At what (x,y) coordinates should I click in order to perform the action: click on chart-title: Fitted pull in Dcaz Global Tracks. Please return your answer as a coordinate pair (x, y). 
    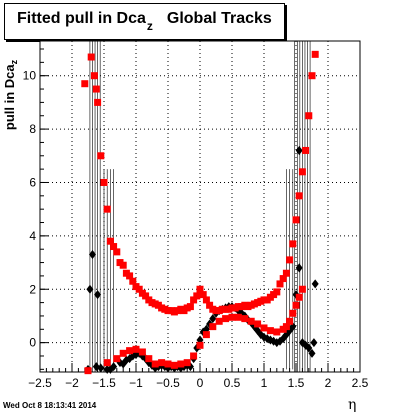
    Looking at the image, I should click on (144, 21).